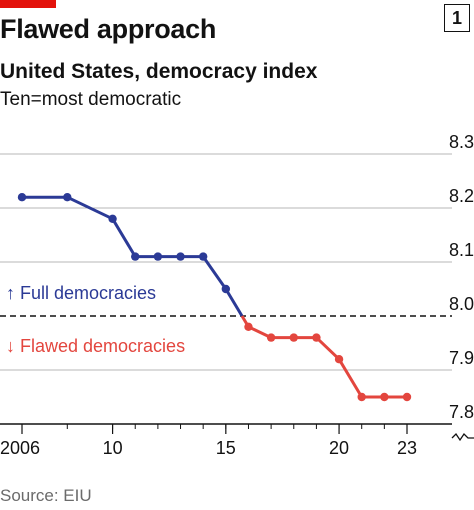 Image resolution: width=474 pixels, height=510 pixels. Describe the element at coordinates (113, 448) in the screenshot. I see `x-tick-label: 10` at that location.